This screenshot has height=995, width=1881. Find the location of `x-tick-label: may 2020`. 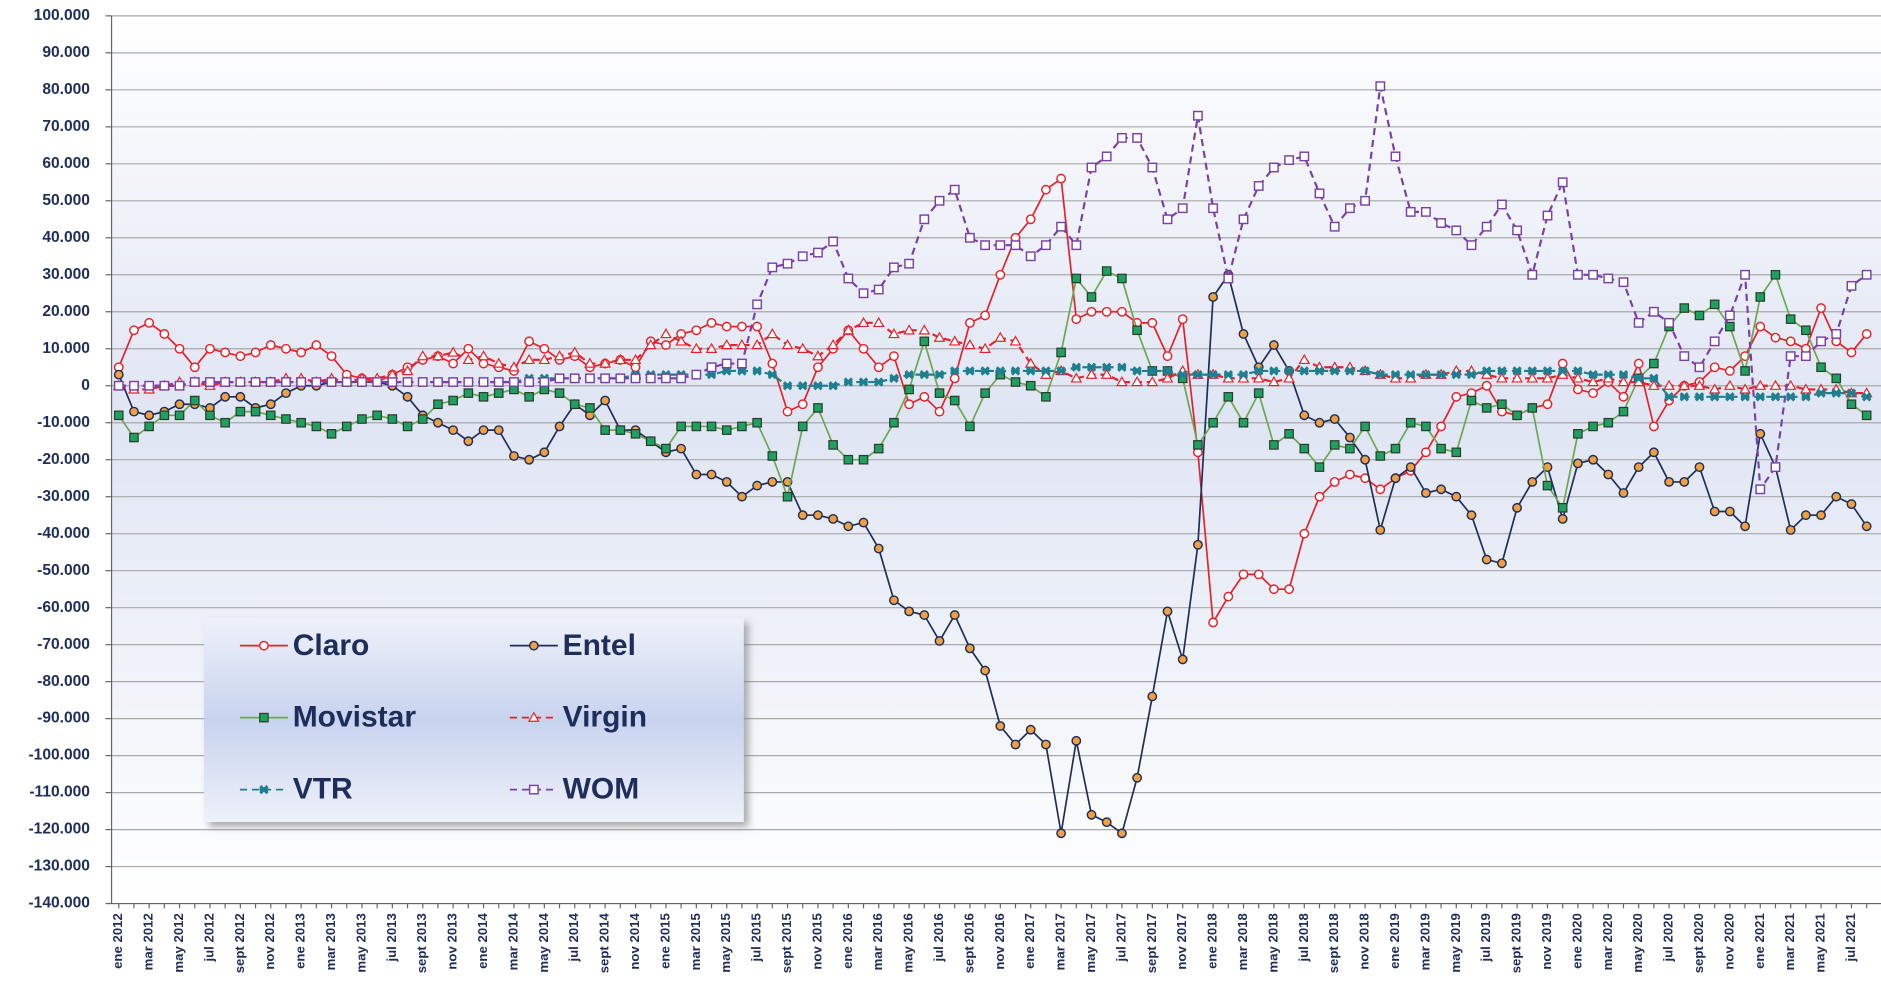

x-tick-label: may 2020 is located at coordinates (1637, 942).